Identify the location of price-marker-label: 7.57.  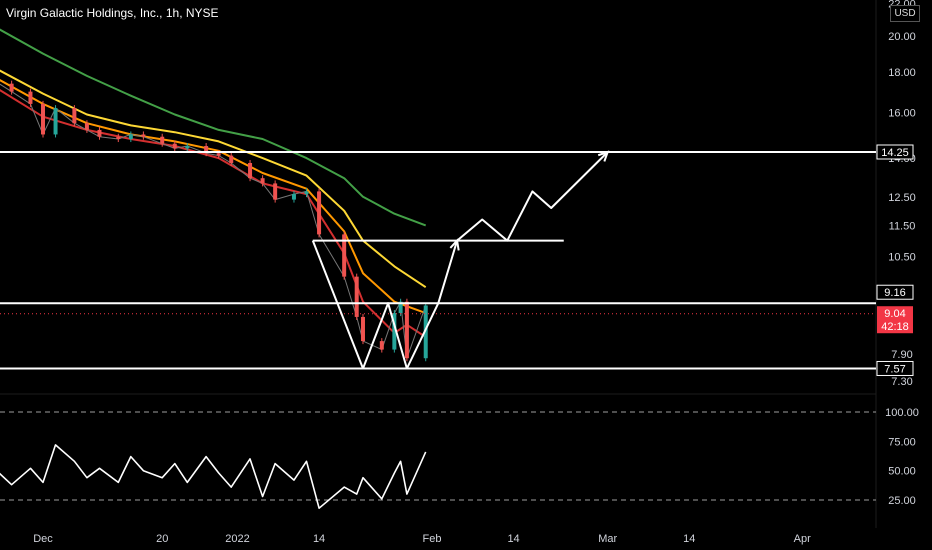
(894, 369).